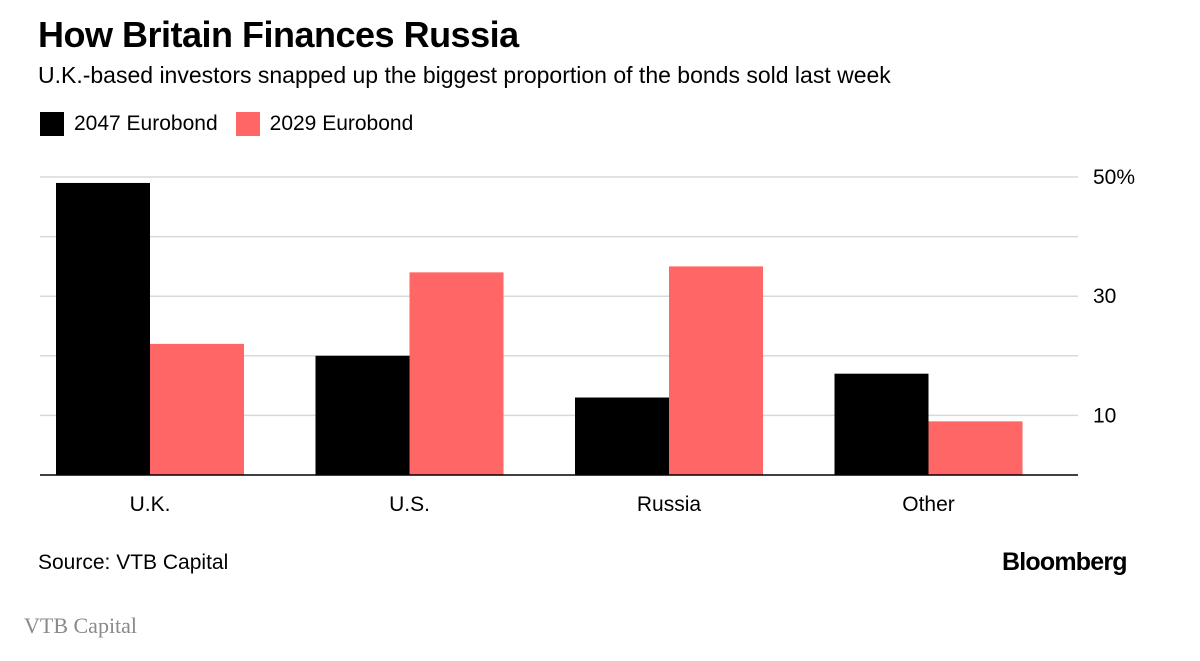 Image resolution: width=1200 pixels, height=661 pixels. What do you see at coordinates (150, 504) in the screenshot?
I see `x-tick-label-uk: U.K.` at bounding box center [150, 504].